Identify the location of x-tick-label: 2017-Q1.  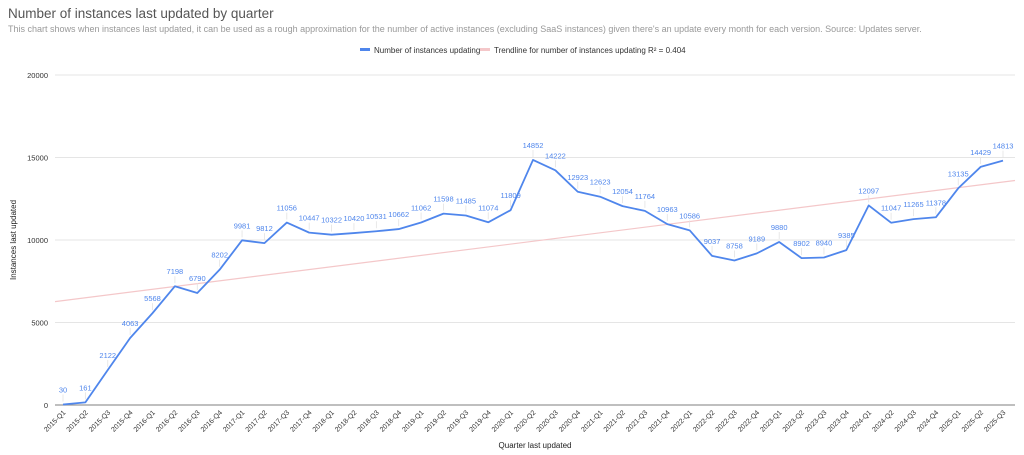
(234, 421).